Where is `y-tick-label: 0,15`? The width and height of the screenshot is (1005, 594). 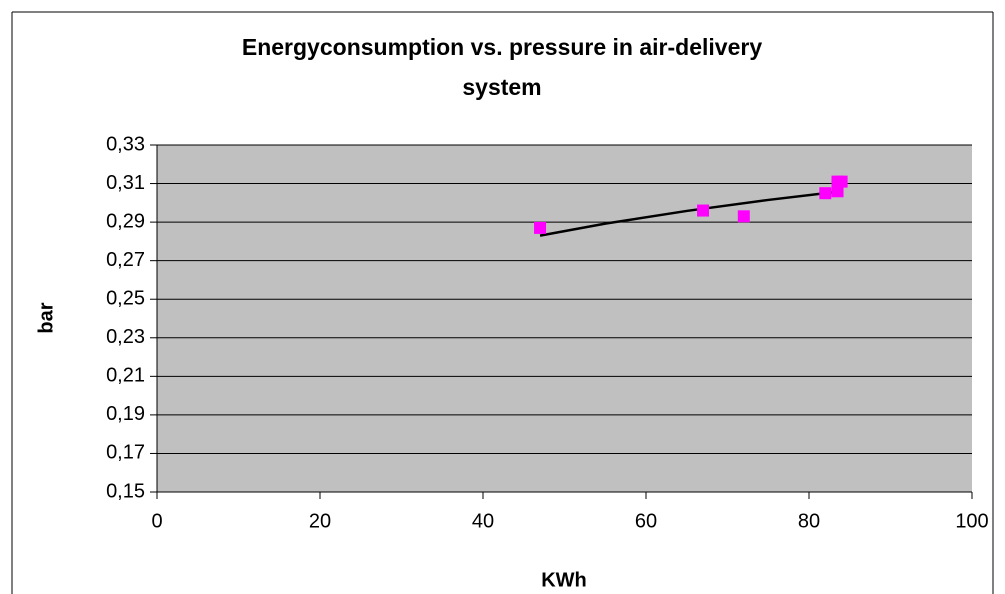 y-tick-label: 0,15 is located at coordinates (125, 491).